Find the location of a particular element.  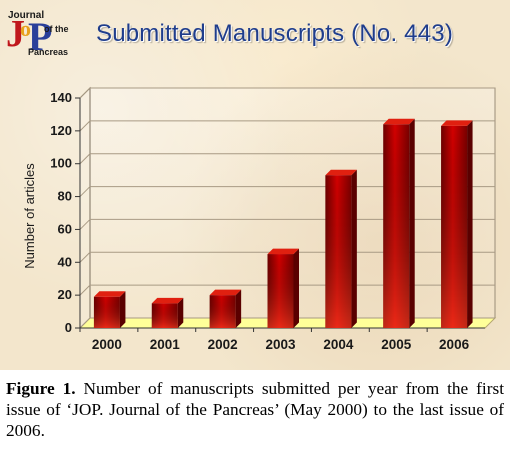

bar-2001 is located at coordinates (167, 312).